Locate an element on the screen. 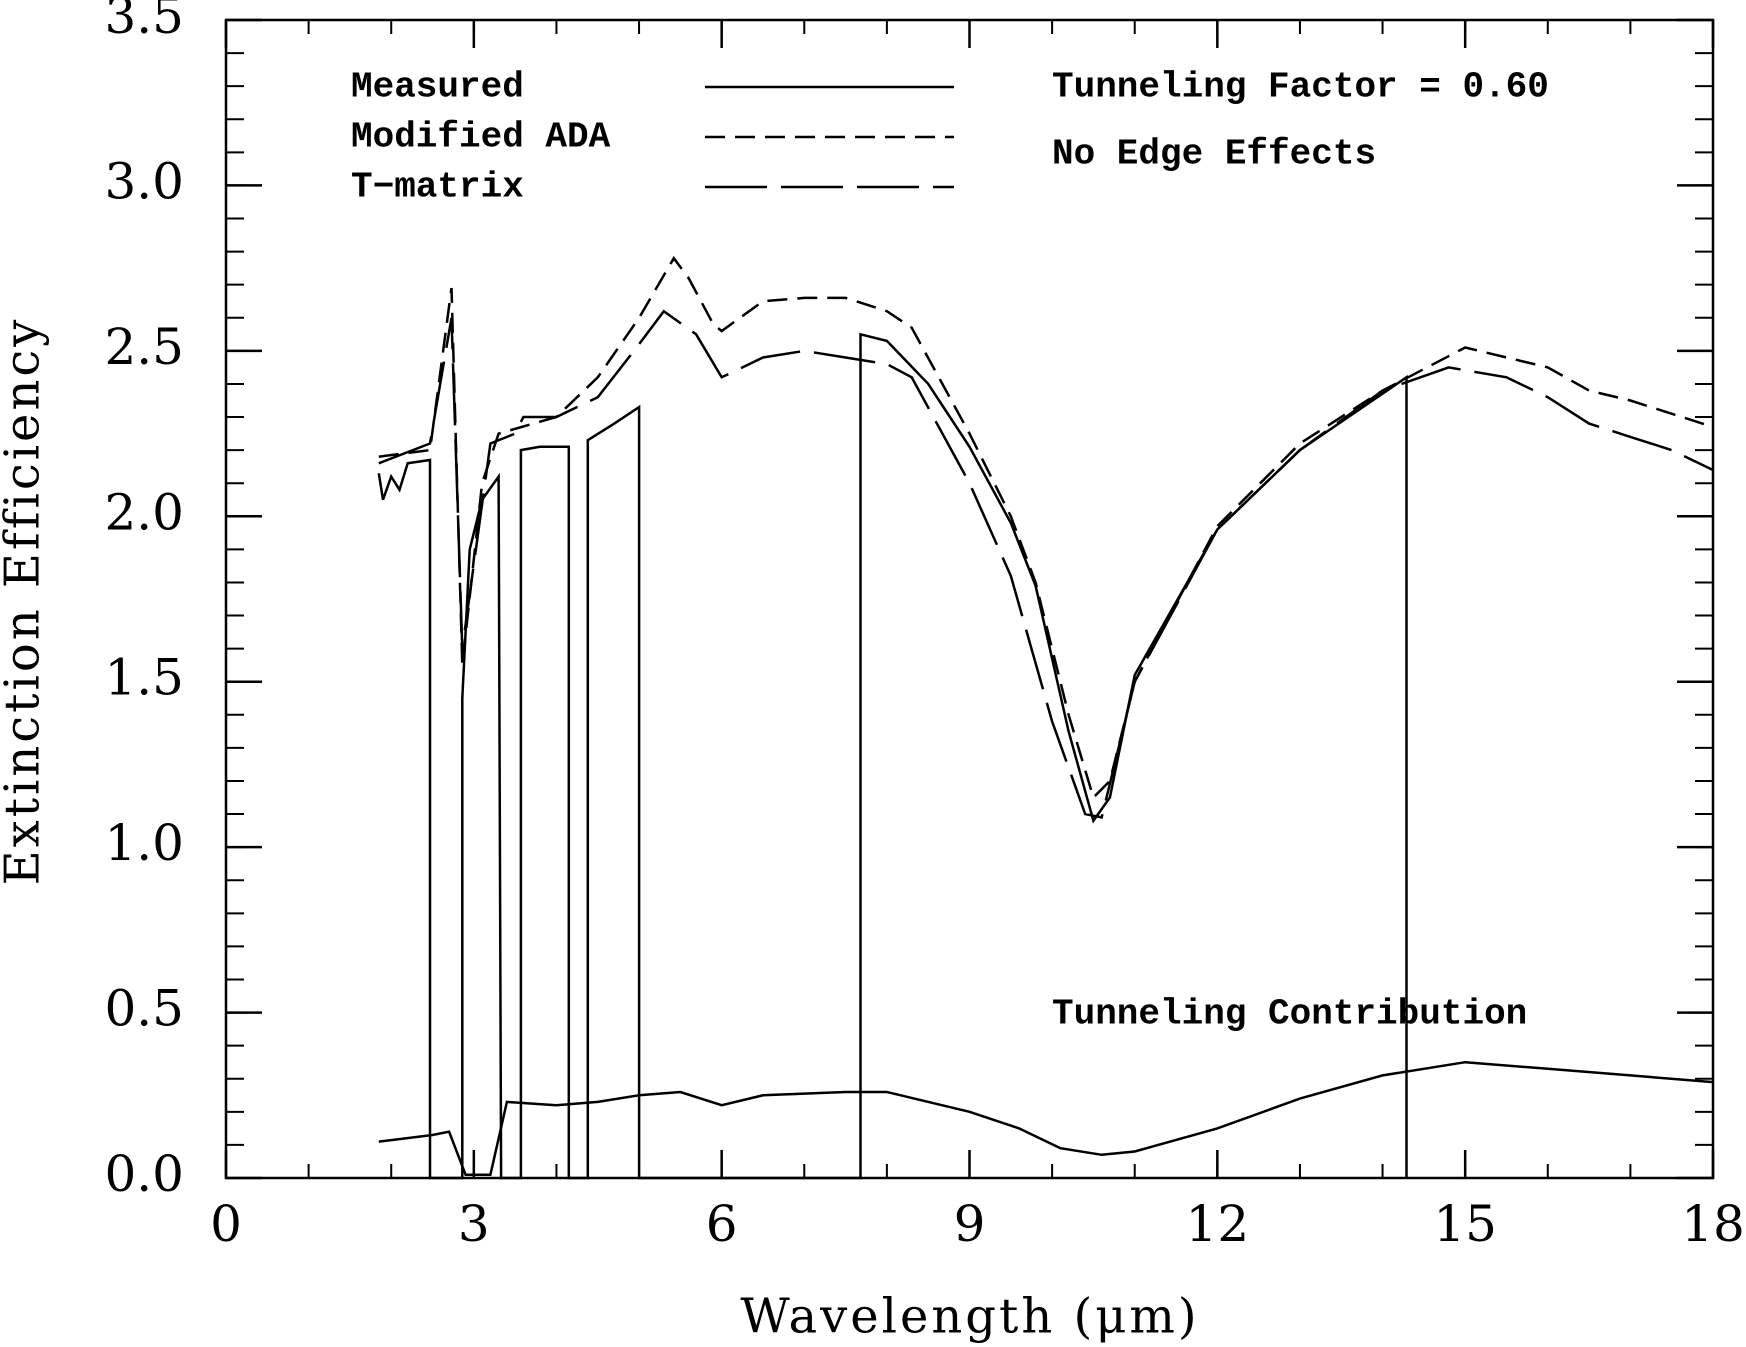 This screenshot has width=1746, height=1347. x-tick-label: 0 is located at coordinates (226, 1224).